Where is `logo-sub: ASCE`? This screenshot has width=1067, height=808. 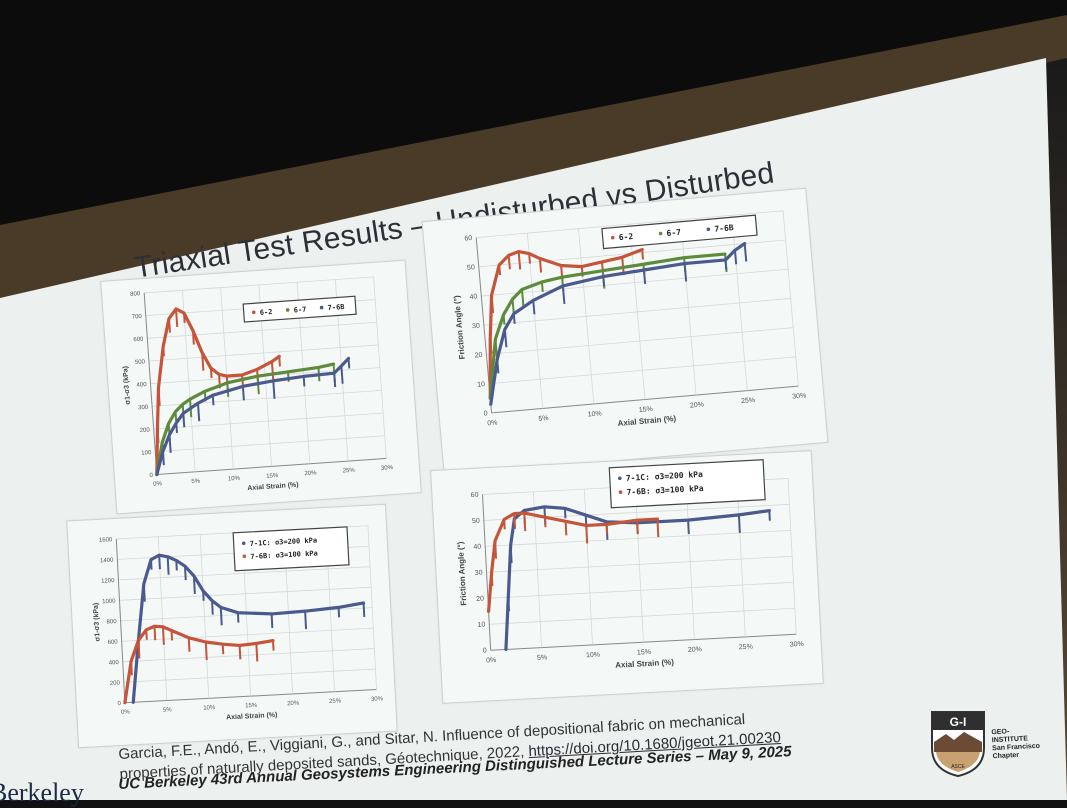 logo-sub: ASCE is located at coordinates (958, 767).